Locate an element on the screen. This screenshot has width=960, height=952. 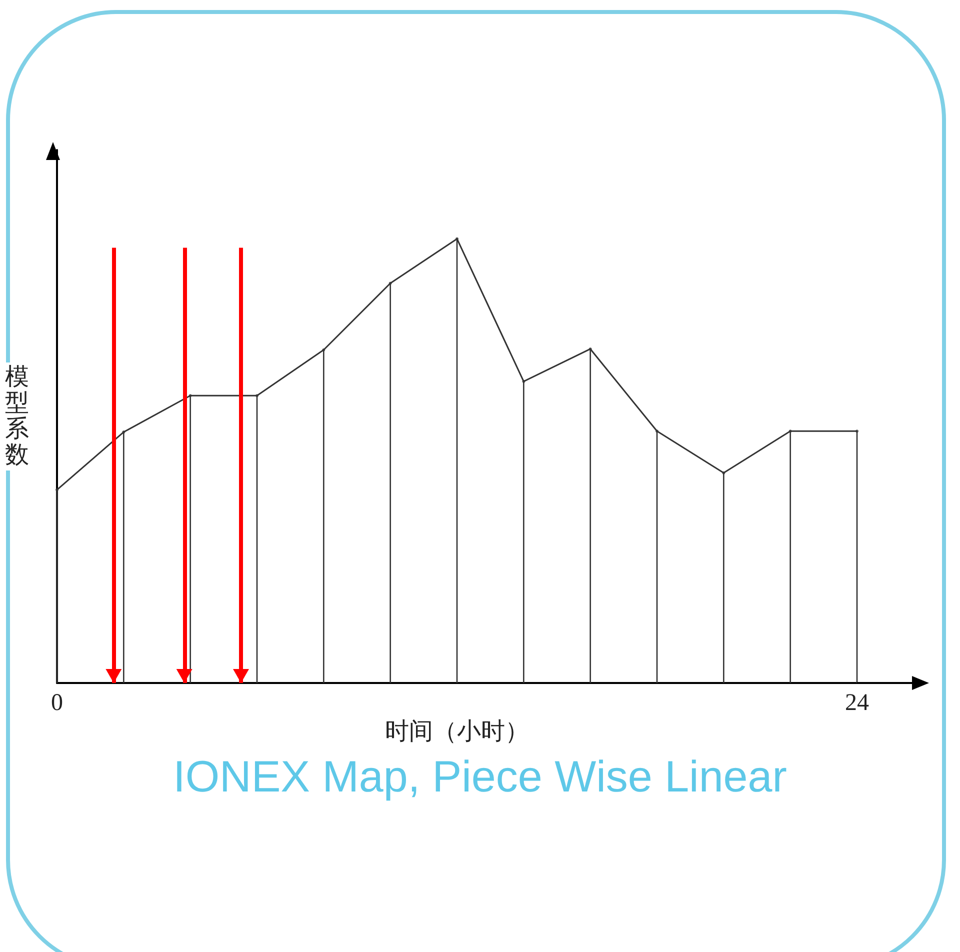
y-axis-title: 模型系数 is located at coordinates (17, 416).